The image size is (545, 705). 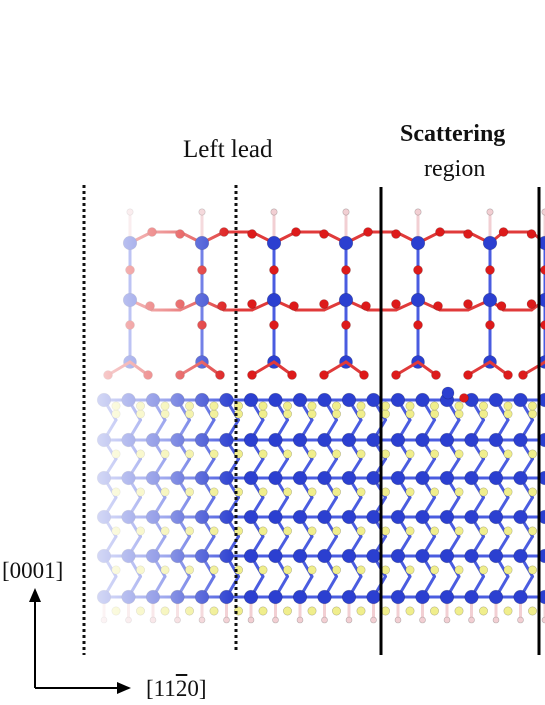 What do you see at coordinates (197, 688) in the screenshot?
I see `axis-x-suffix: 0]` at bounding box center [197, 688].